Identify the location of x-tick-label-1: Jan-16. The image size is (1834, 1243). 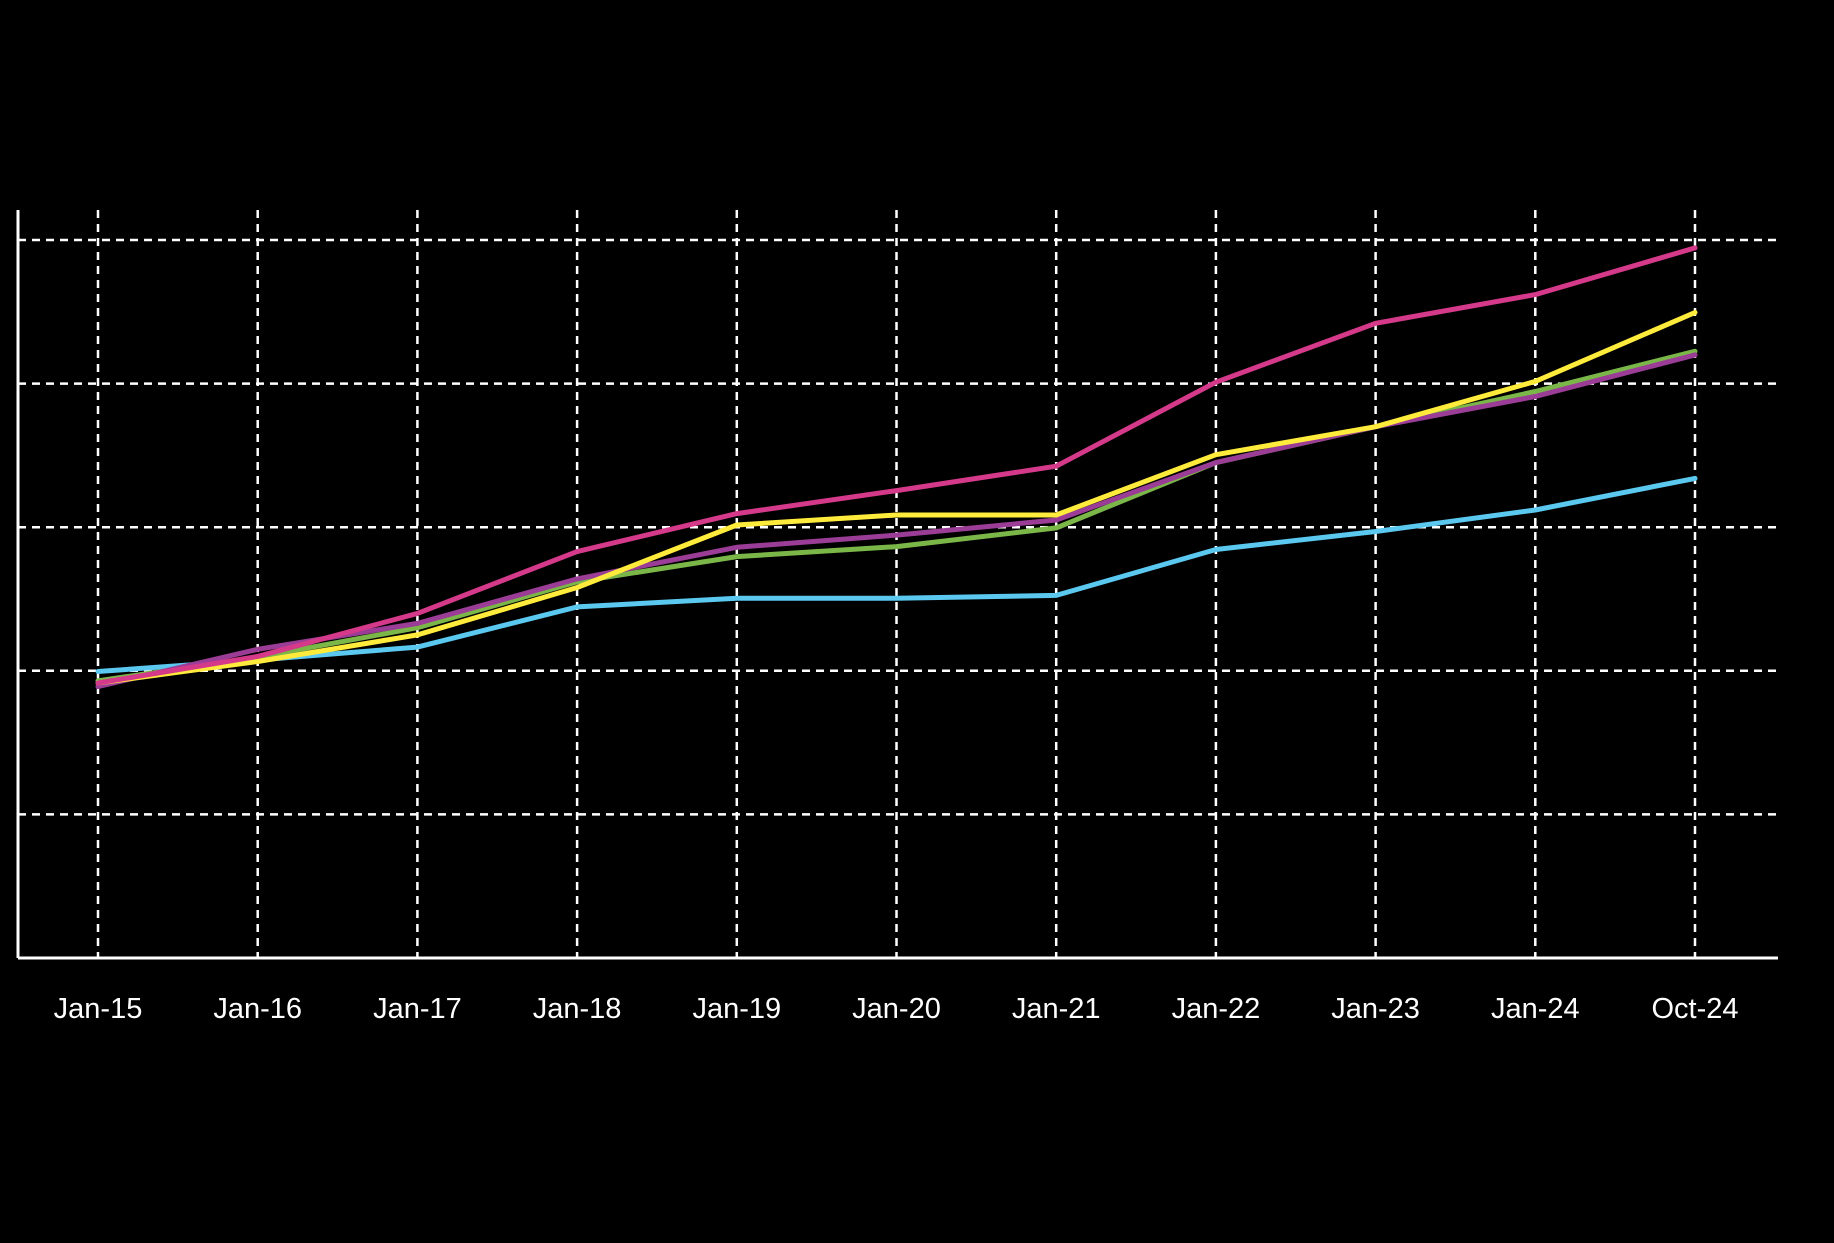
(257, 1009).